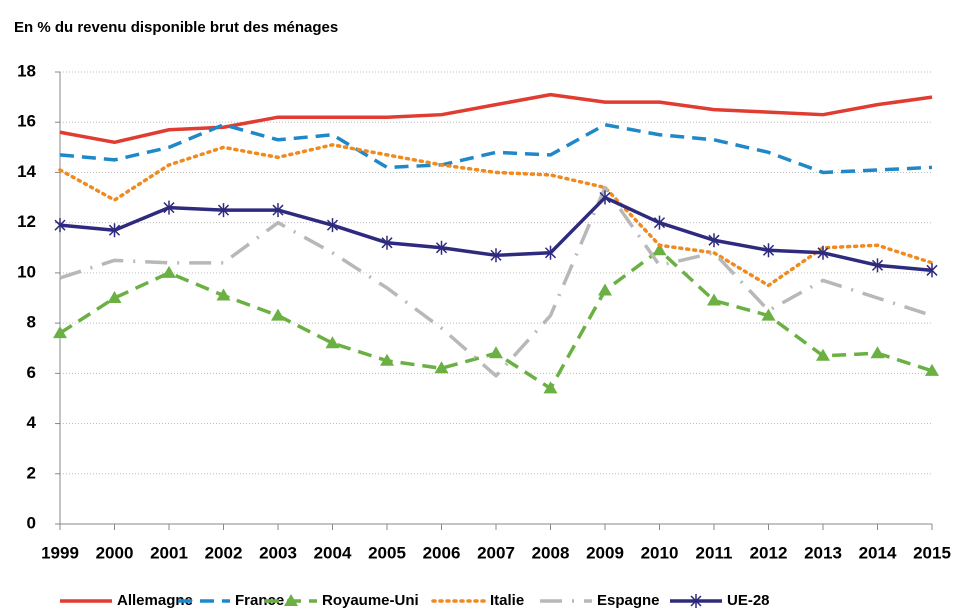  Describe the element at coordinates (26, 171) in the screenshot. I see `y-tick-label: 14` at that location.